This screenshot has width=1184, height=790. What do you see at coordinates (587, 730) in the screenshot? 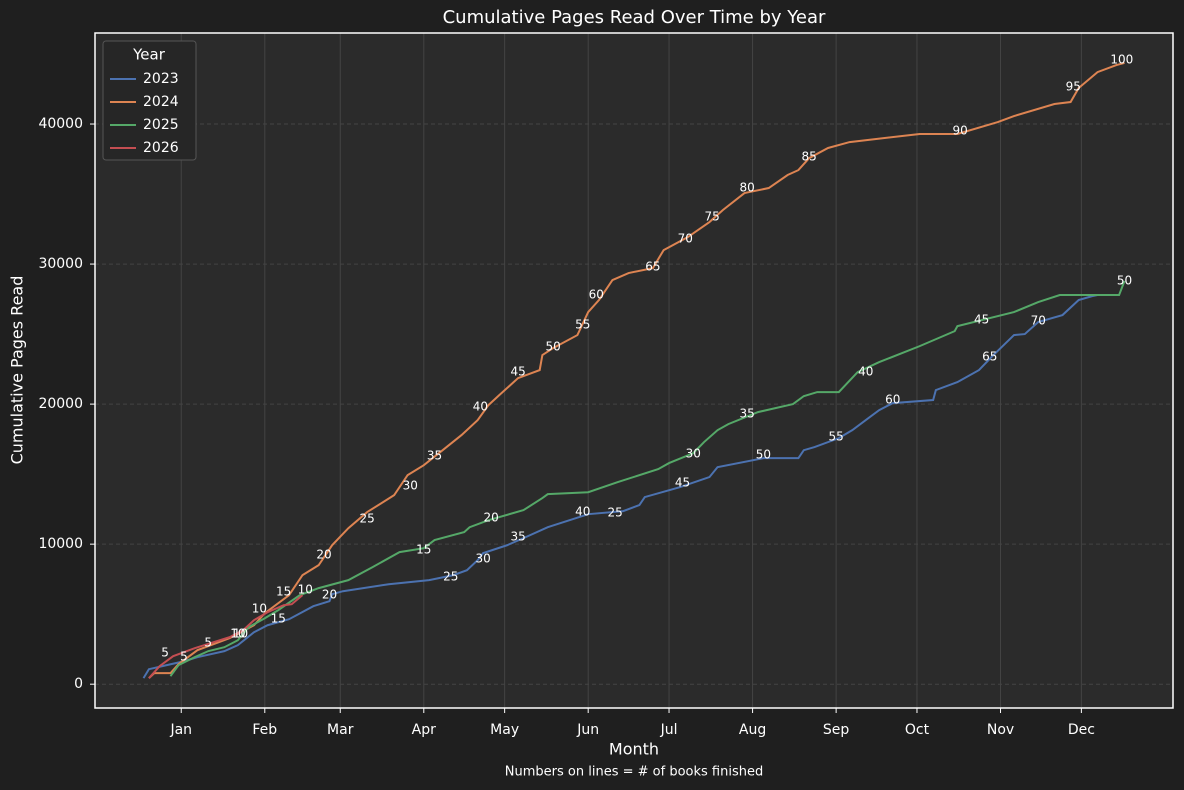
I see `x-tick-label: Jun` at bounding box center [587, 730].